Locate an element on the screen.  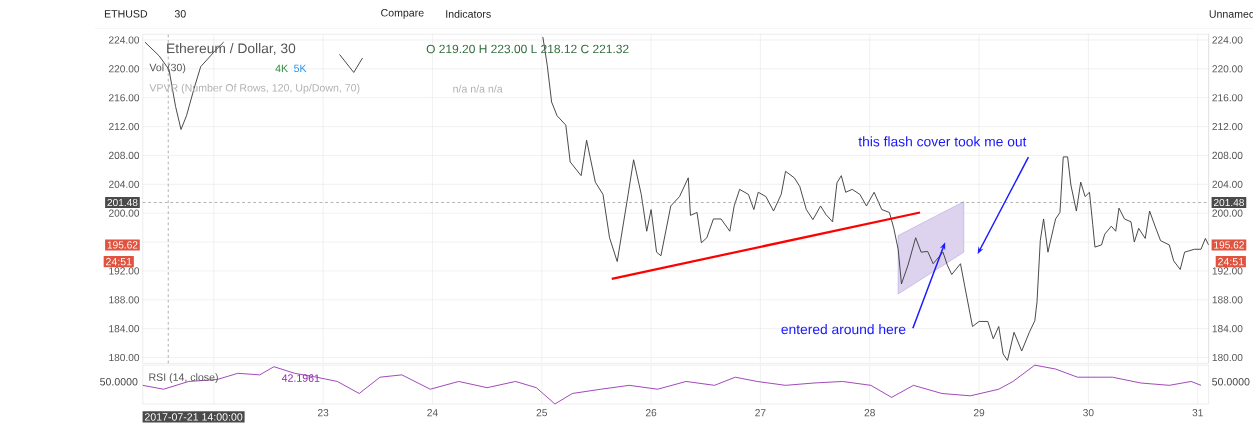
text: 2017-07-21 14:00:00 is located at coordinates (193, 417).